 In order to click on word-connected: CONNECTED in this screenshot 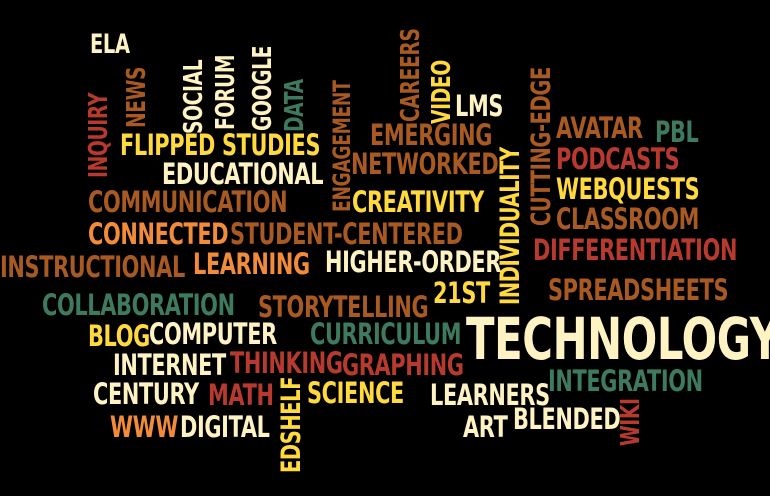, I will do `click(158, 234)`.